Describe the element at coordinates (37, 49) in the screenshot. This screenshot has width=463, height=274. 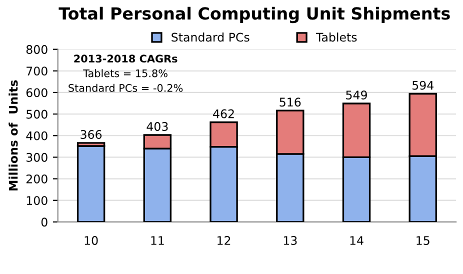
I see `y-tick-label: 800` at that location.